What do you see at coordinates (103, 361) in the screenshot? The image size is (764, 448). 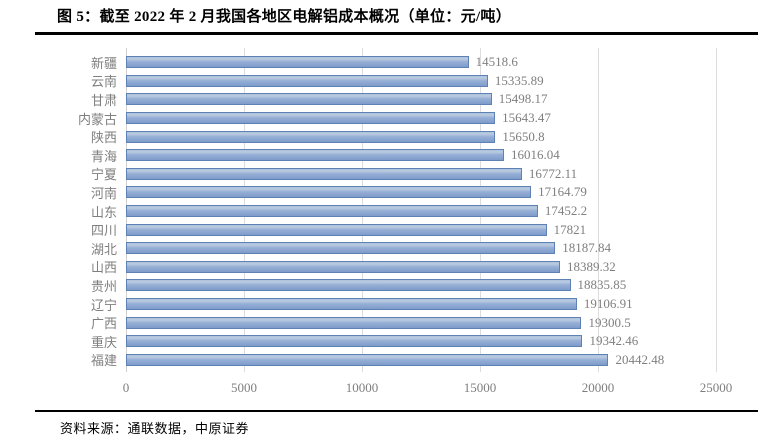 I see `category-label: 福建` at bounding box center [103, 361].